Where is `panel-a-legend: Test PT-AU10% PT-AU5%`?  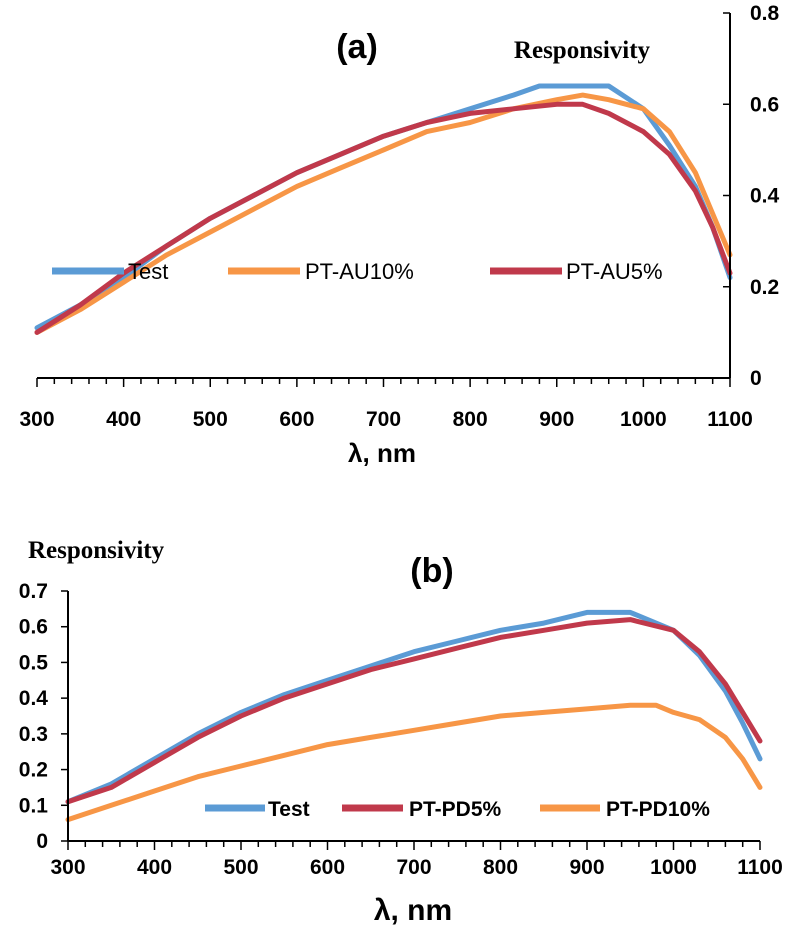 panel-a-legend: Test PT-AU10% PT-AU5% is located at coordinates (357, 271).